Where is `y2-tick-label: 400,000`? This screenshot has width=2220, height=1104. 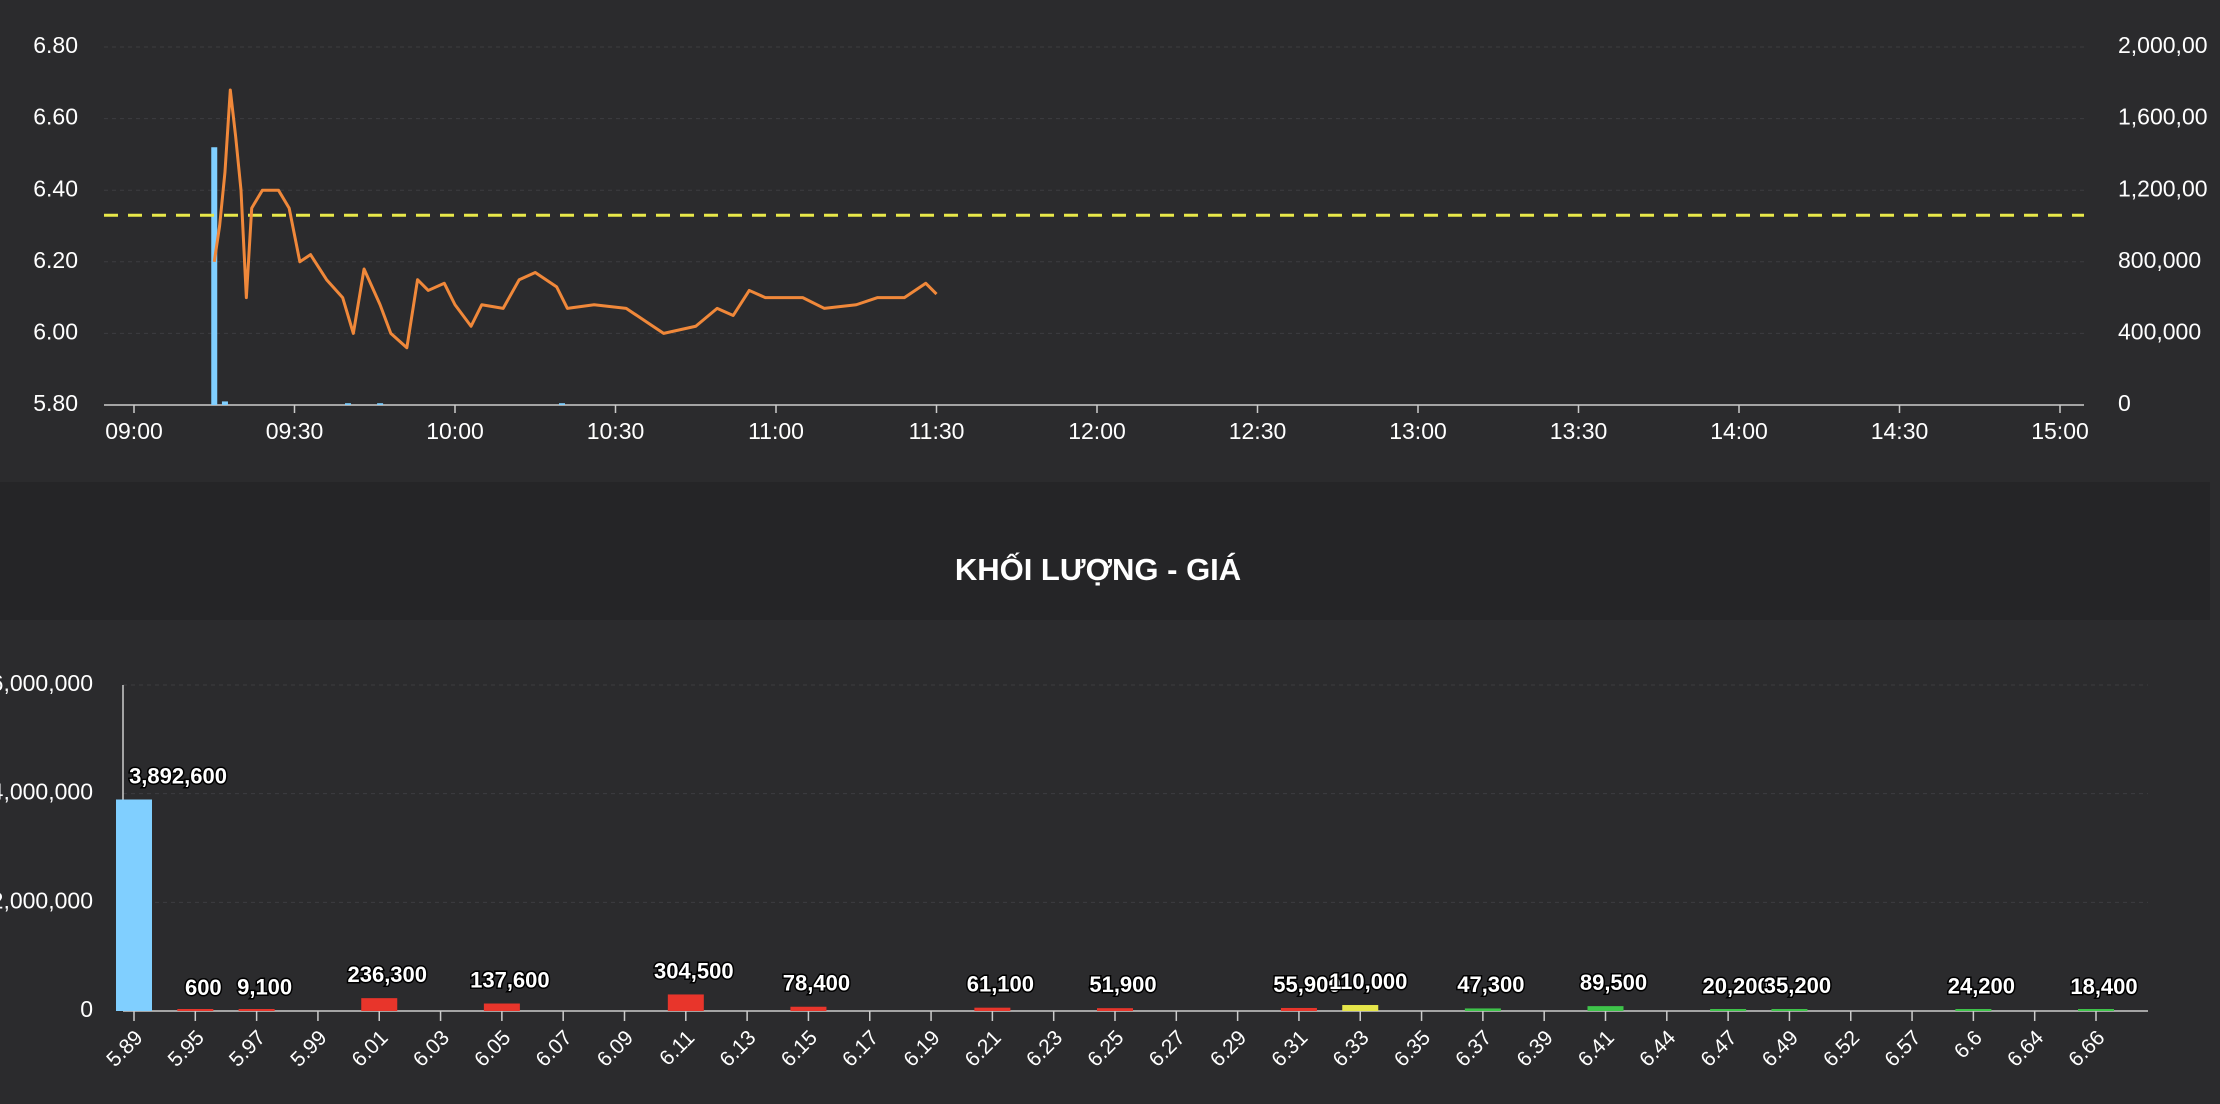
y2-tick-label: 400,000 is located at coordinates (2159, 331).